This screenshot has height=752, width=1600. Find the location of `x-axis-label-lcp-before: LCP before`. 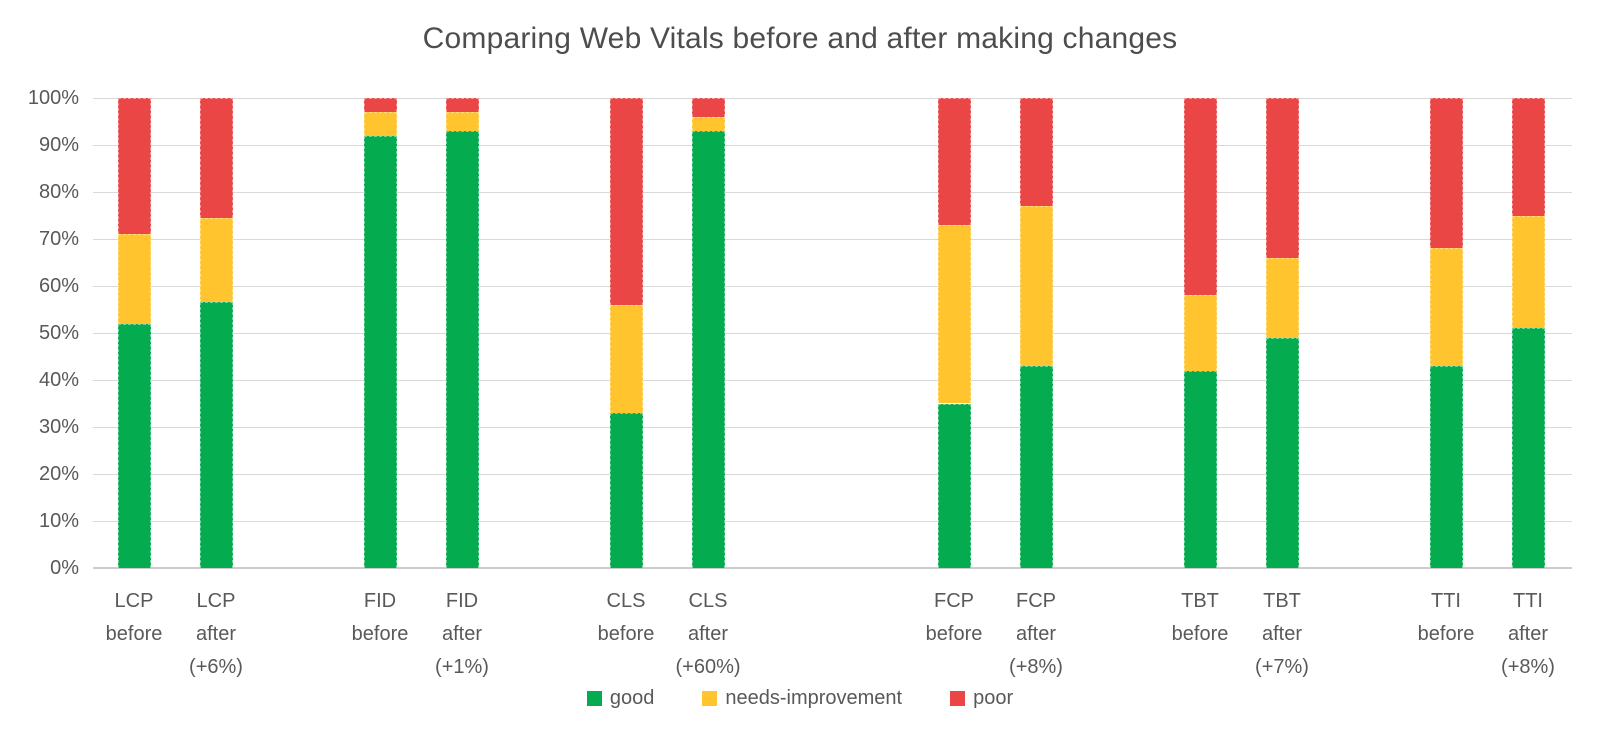

x-axis-label-lcp-before: LCP before is located at coordinates (134, 618).